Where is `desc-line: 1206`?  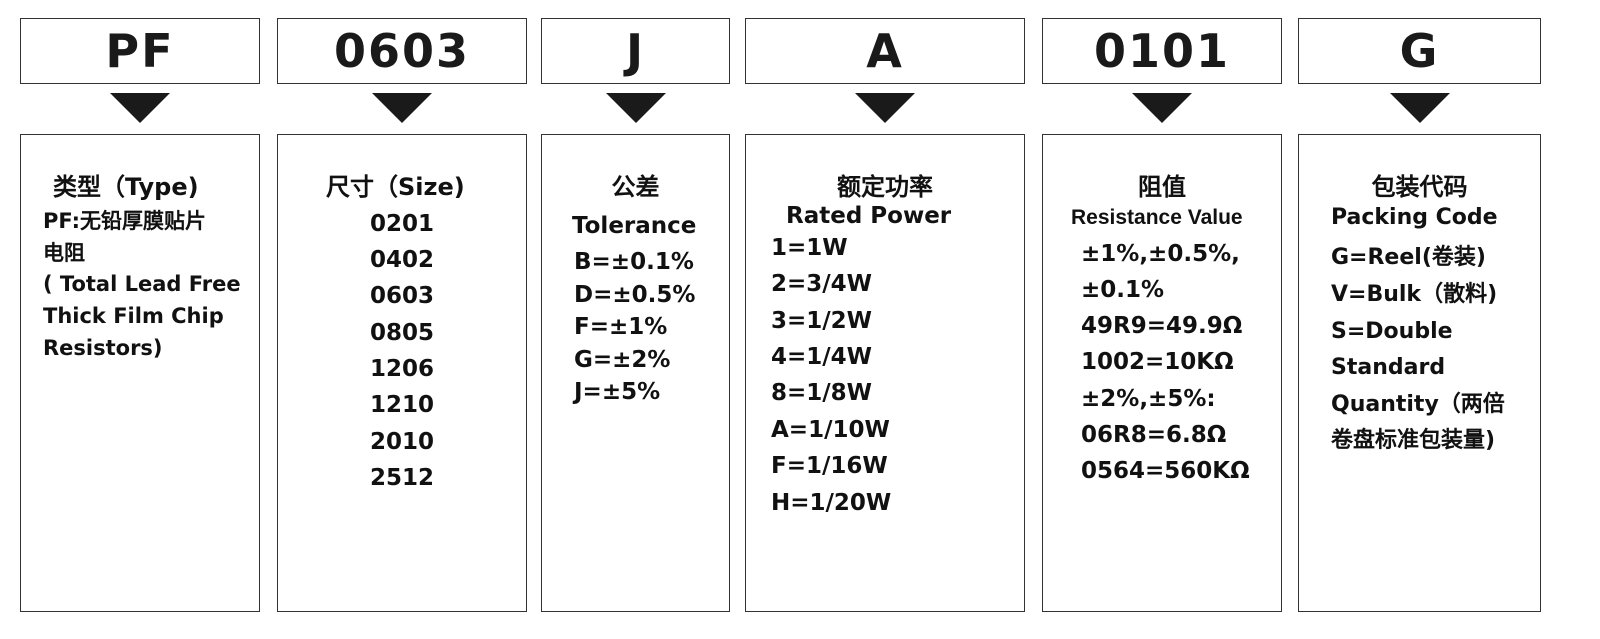 desc-line: 1206 is located at coordinates (401, 369).